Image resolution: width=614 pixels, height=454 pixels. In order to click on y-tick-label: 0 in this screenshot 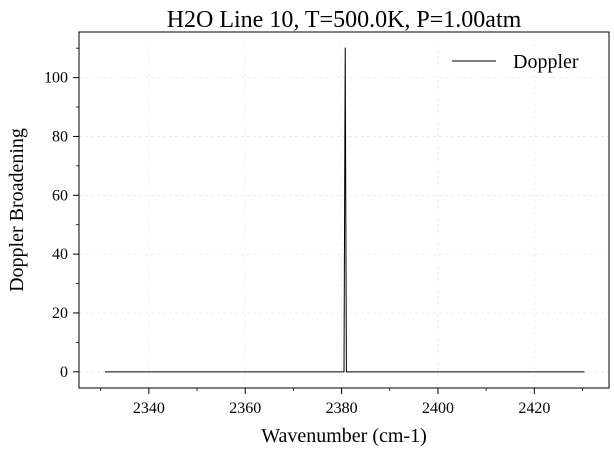, I will do `click(64, 372)`.